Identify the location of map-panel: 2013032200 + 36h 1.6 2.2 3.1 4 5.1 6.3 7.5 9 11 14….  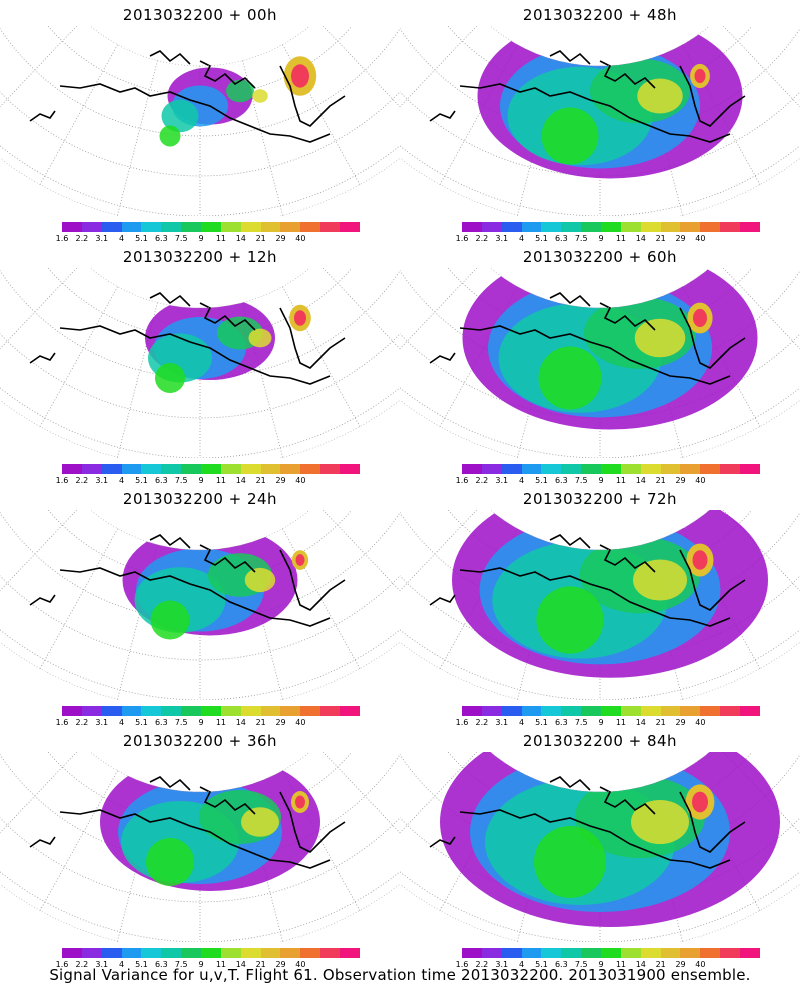
(200, 847).